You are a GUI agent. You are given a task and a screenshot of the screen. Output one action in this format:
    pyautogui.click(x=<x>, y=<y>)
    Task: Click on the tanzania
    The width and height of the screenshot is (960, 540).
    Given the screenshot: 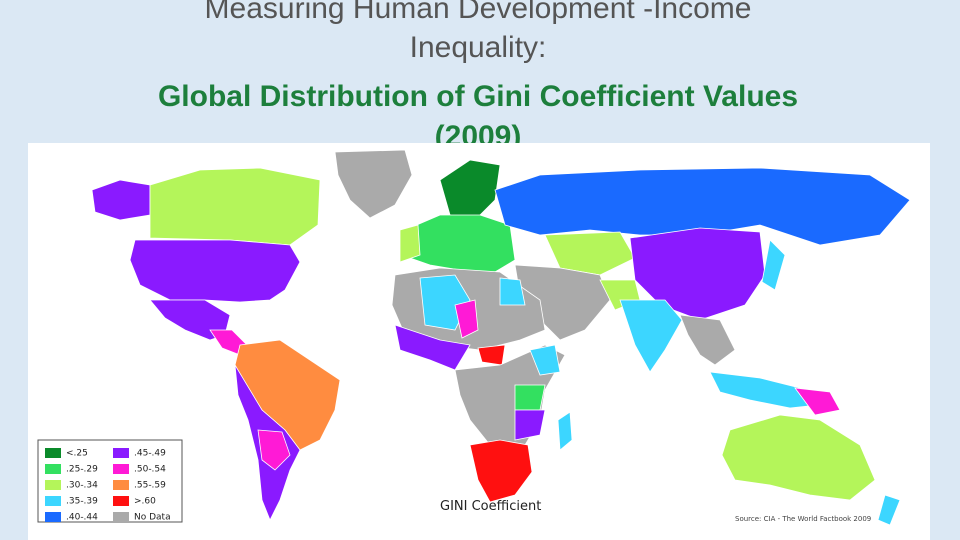 What is the action you would take?
    pyautogui.click(x=530, y=397)
    